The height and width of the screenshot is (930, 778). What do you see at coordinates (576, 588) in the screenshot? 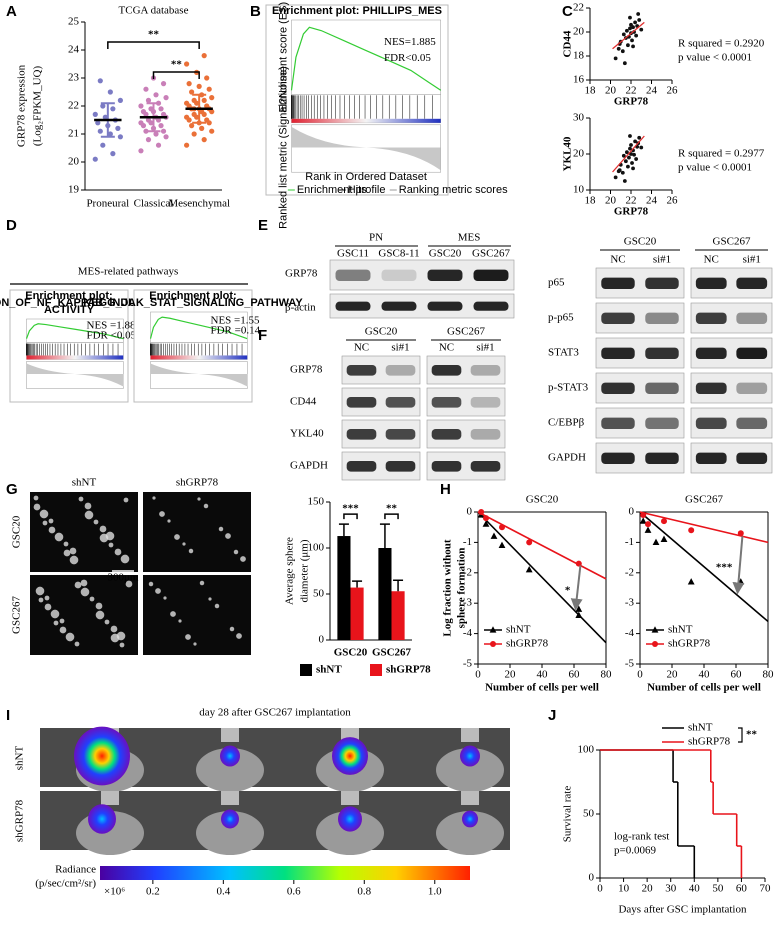
I see `arrow` at bounding box center [576, 588].